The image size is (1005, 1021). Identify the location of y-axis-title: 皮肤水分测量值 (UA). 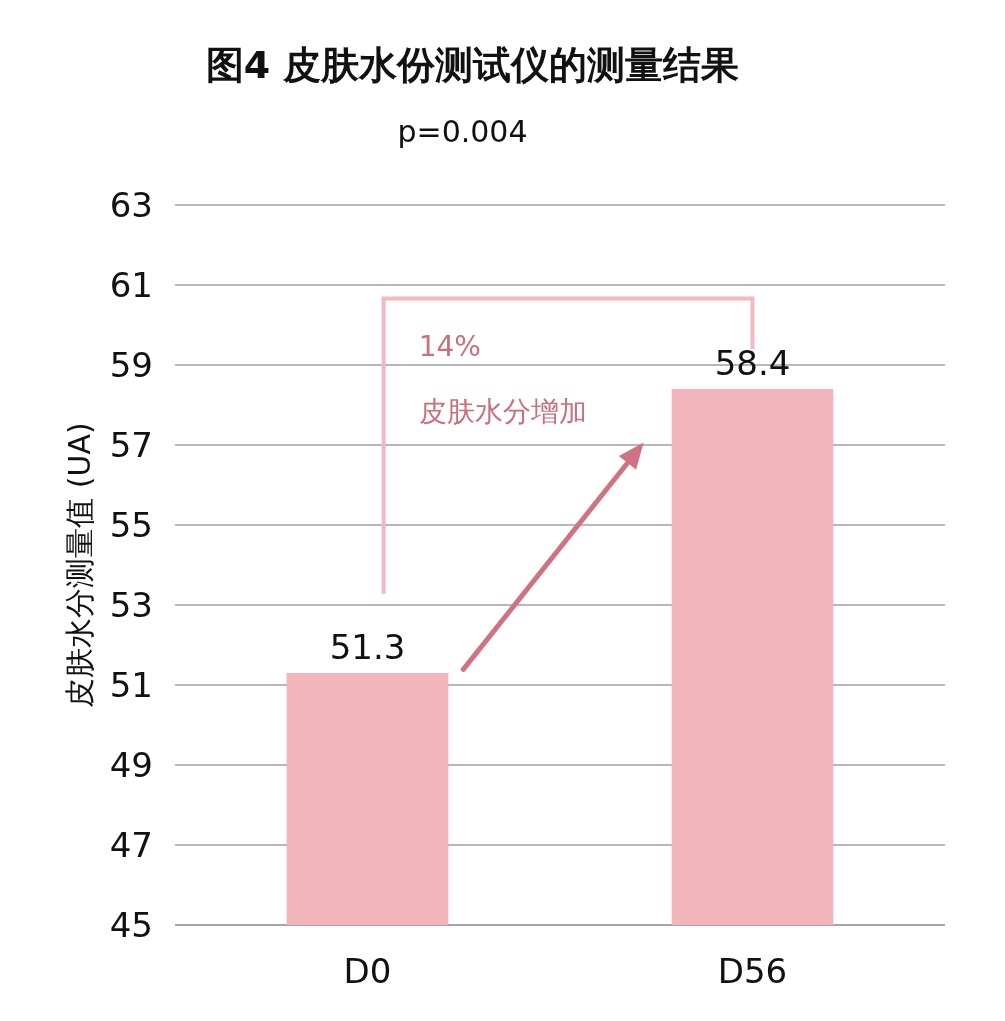
(79, 565).